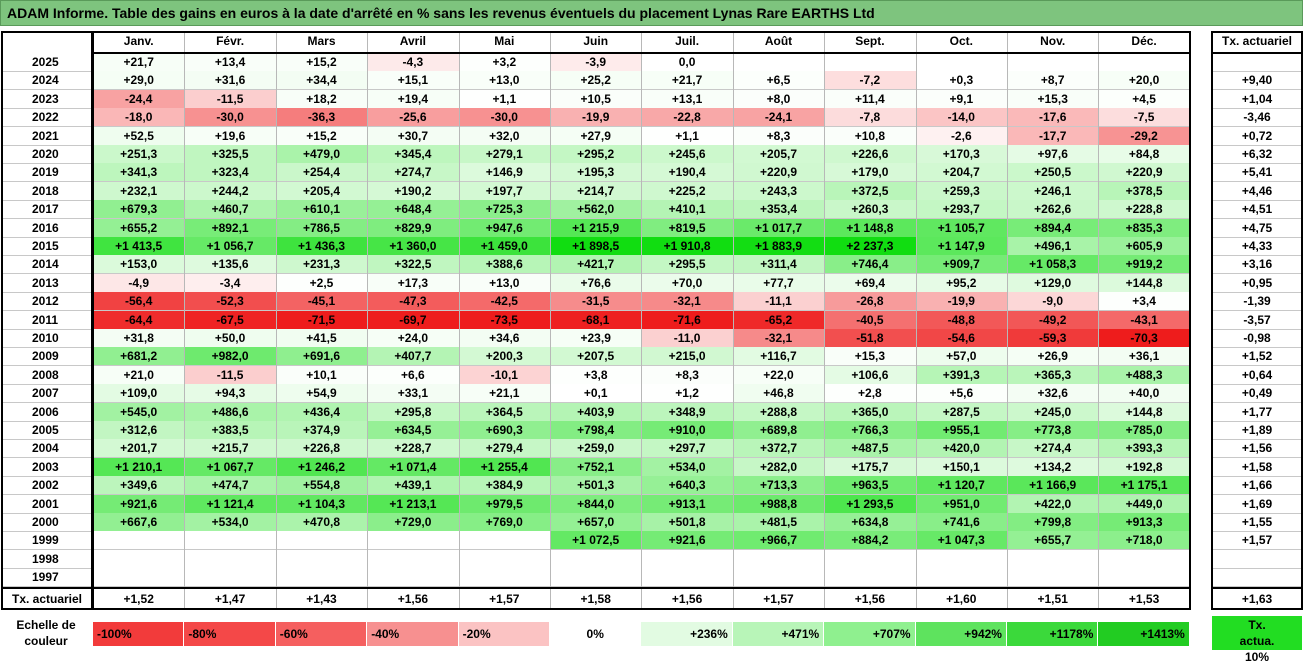 The image size is (1305, 665). I want to click on heatmap-cell: +690,3, so click(504, 430).